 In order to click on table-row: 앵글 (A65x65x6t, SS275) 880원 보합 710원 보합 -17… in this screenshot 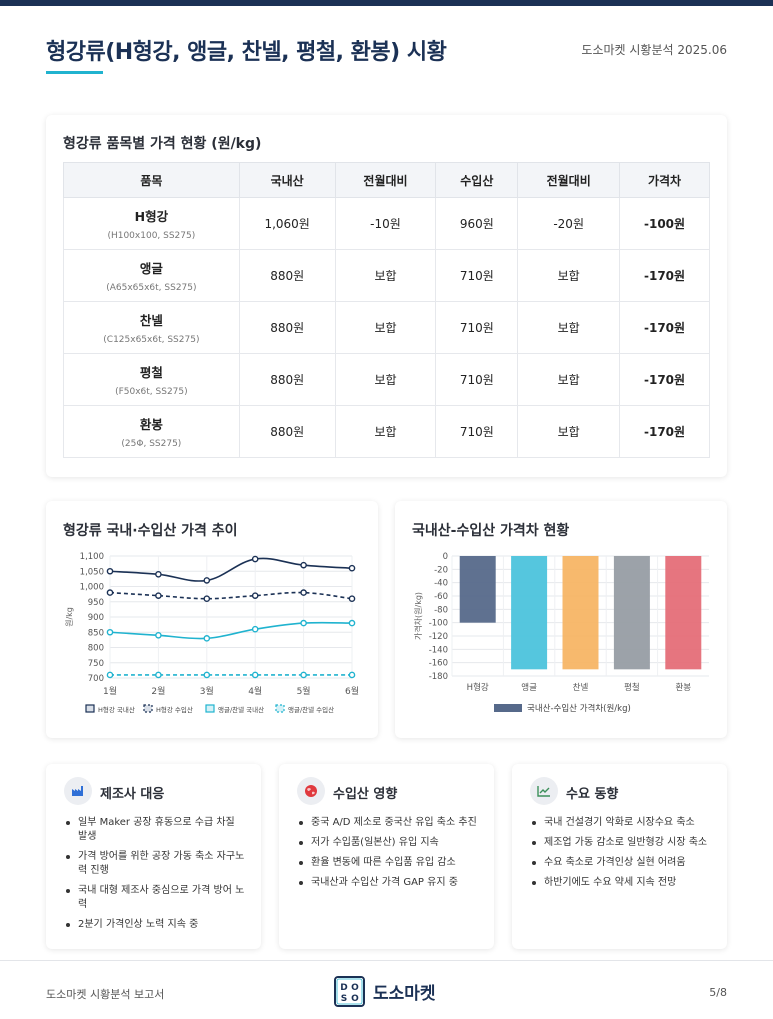, I will do `click(386, 275)`.